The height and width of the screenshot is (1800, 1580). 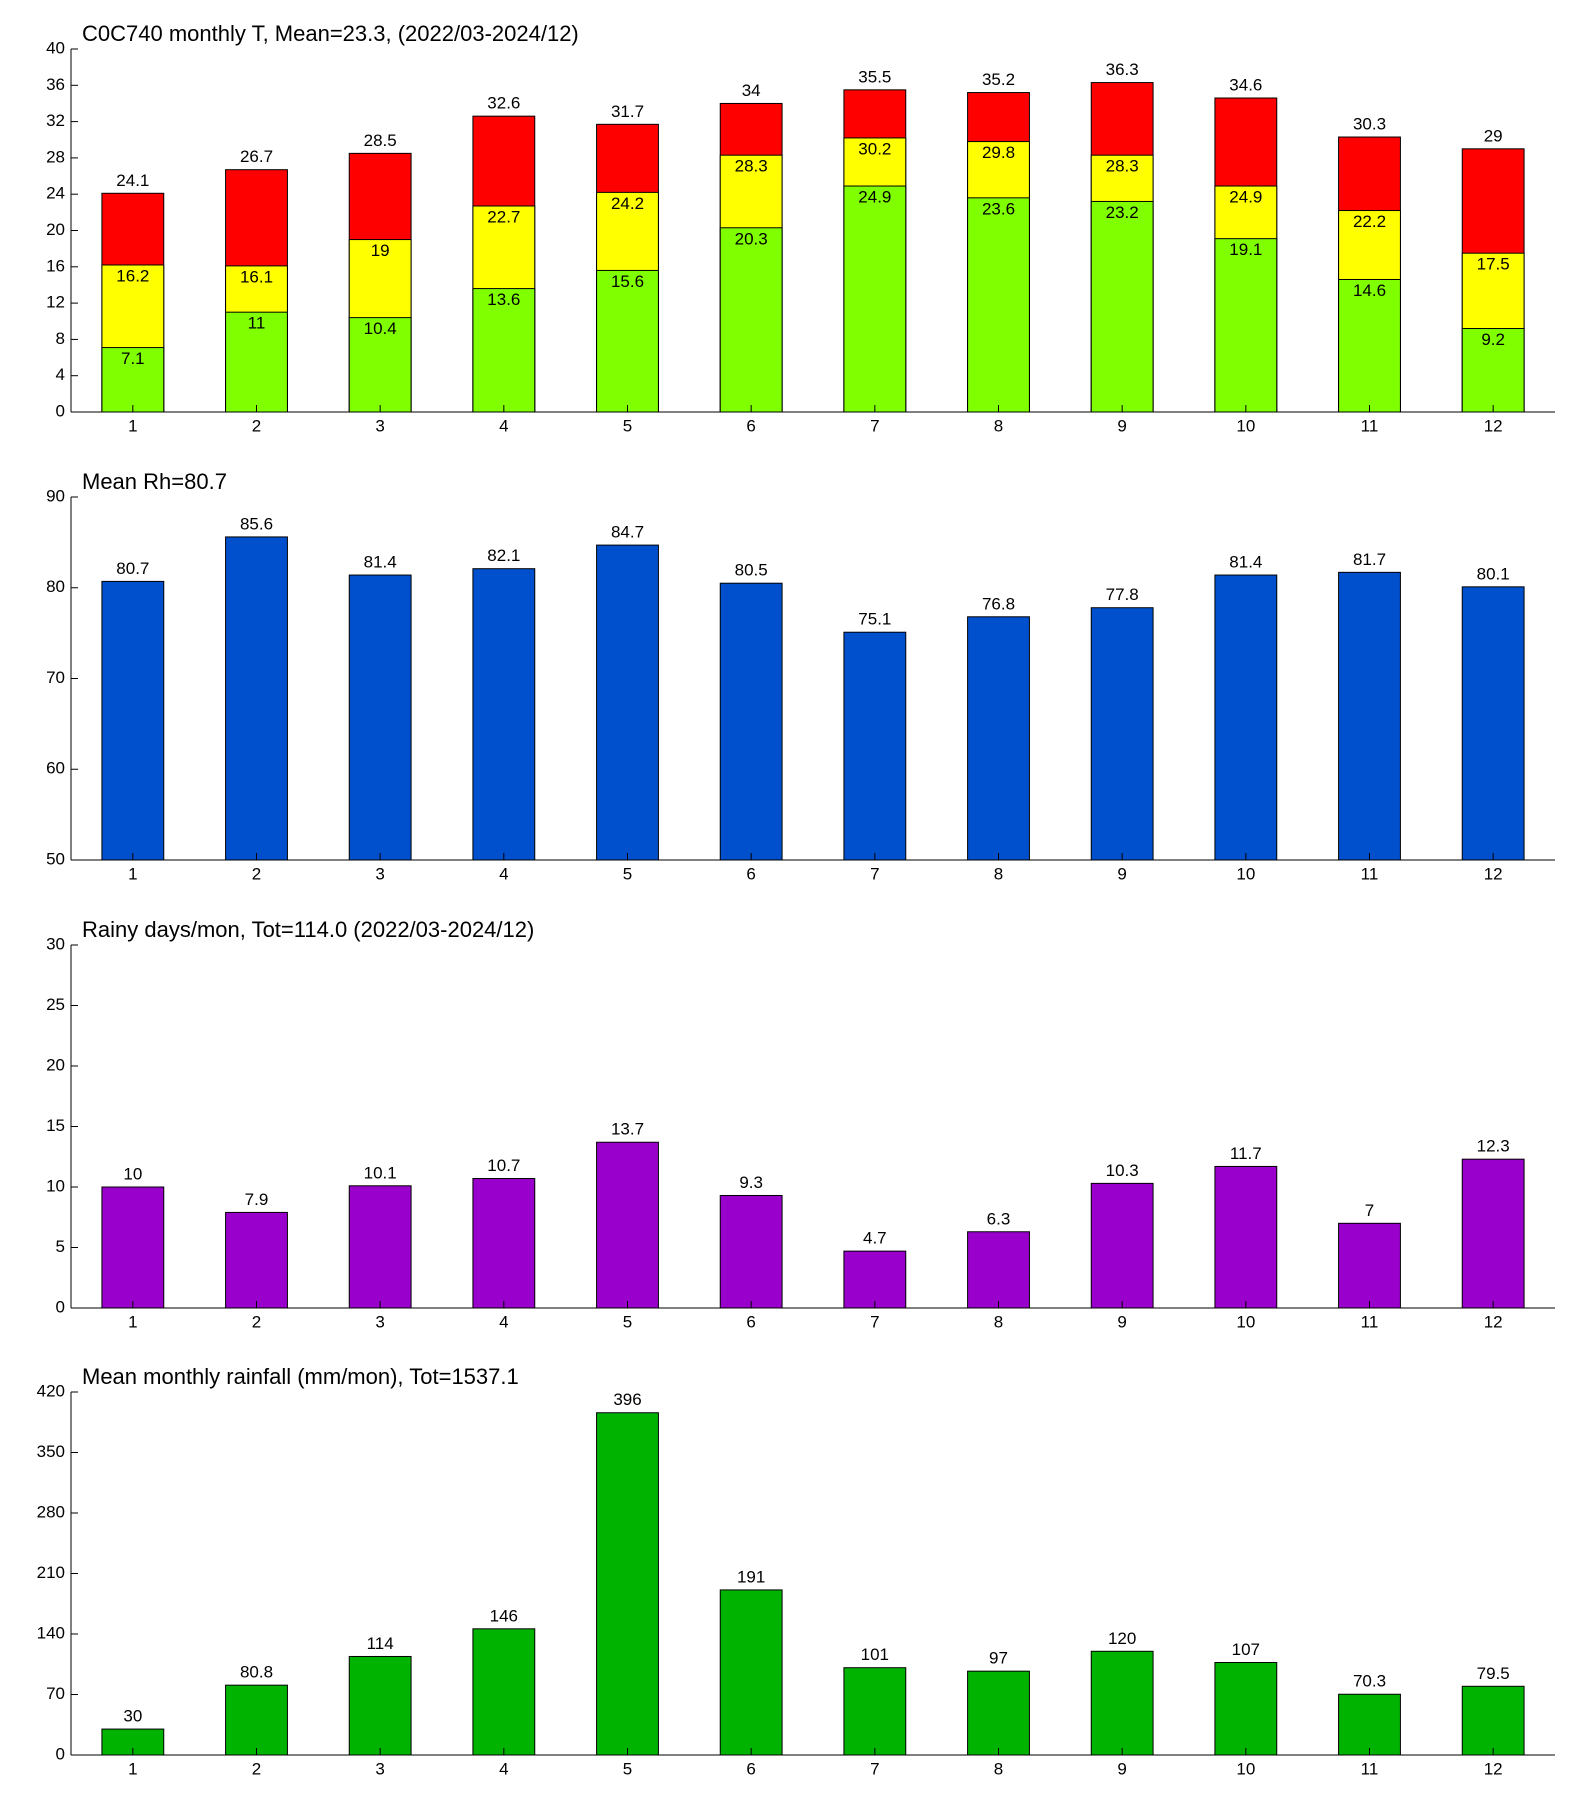 What do you see at coordinates (55, 943) in the screenshot?
I see `y-tick-label: 30` at bounding box center [55, 943].